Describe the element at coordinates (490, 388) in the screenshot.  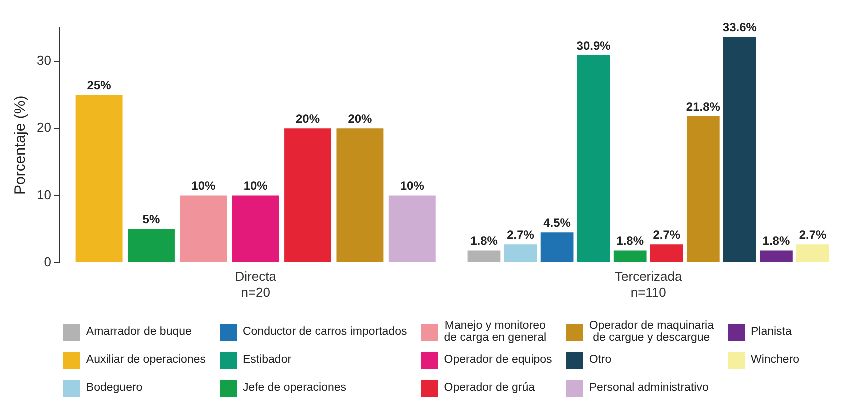
I see `legend-label: Operador de grúa` at that location.